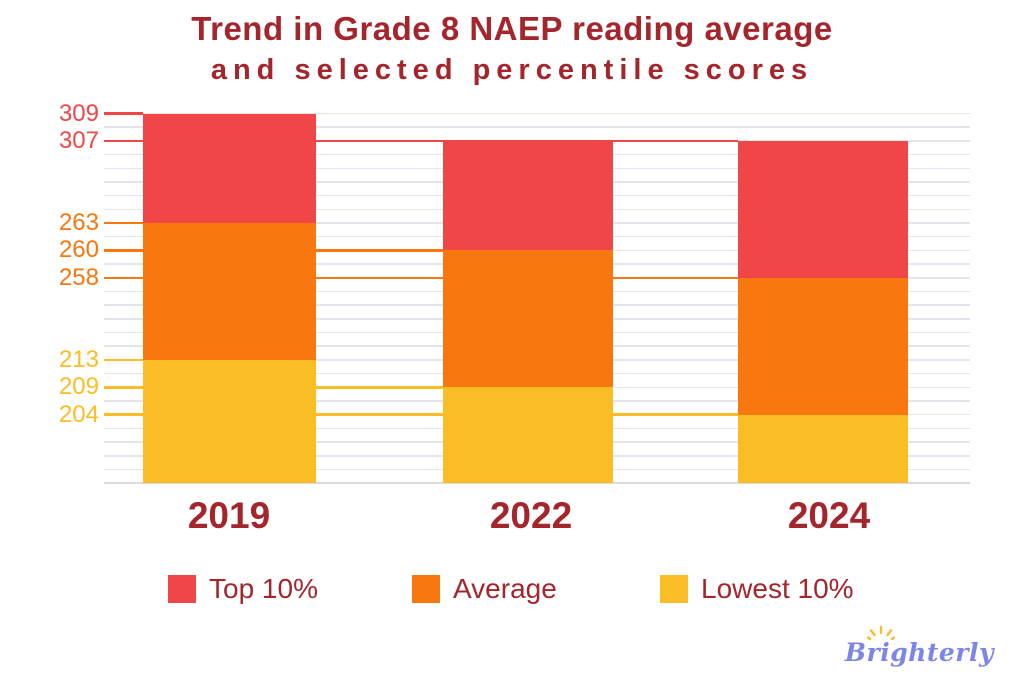 The width and height of the screenshot is (1024, 683). What do you see at coordinates (505, 588) in the screenshot?
I see `legend-label-average: Average` at bounding box center [505, 588].